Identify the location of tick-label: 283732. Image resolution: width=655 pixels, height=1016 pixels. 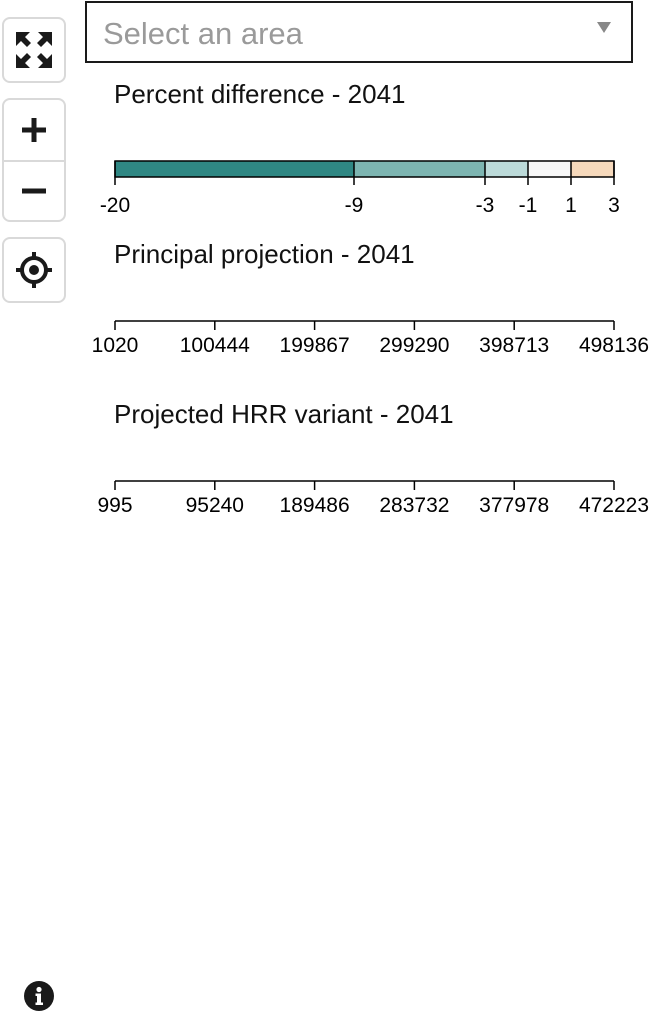
(414, 505).